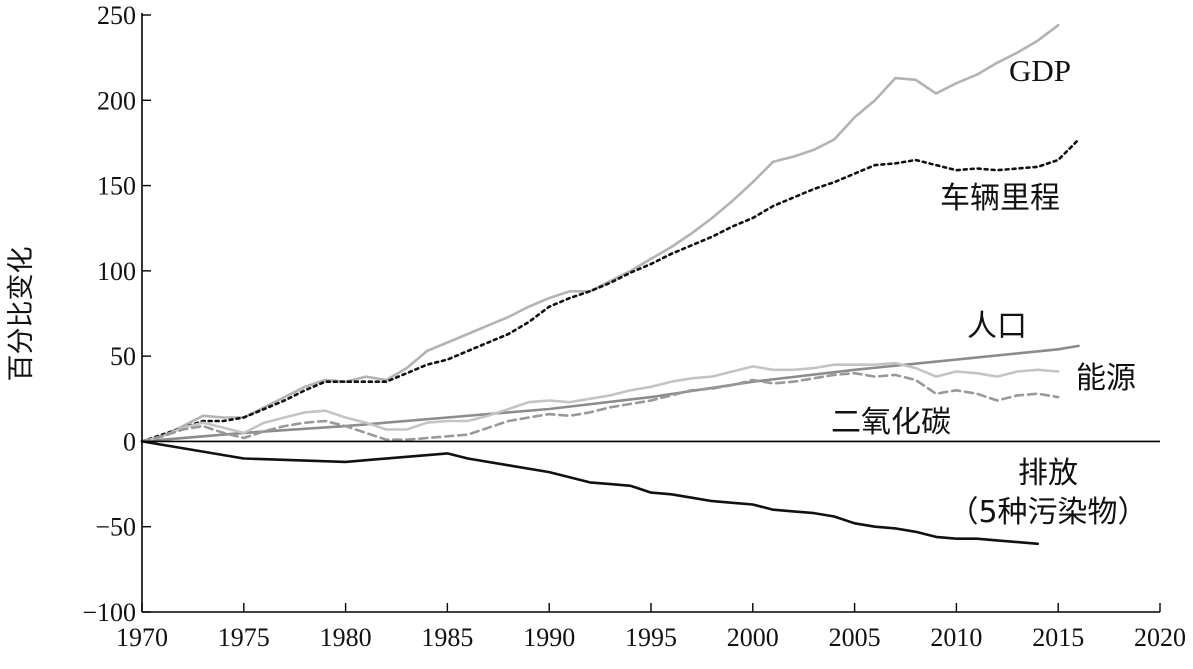 Image resolution: width=1193 pixels, height=669 pixels. Describe the element at coordinates (956, 637) in the screenshot. I see `x-tick-label: 2010` at that location.